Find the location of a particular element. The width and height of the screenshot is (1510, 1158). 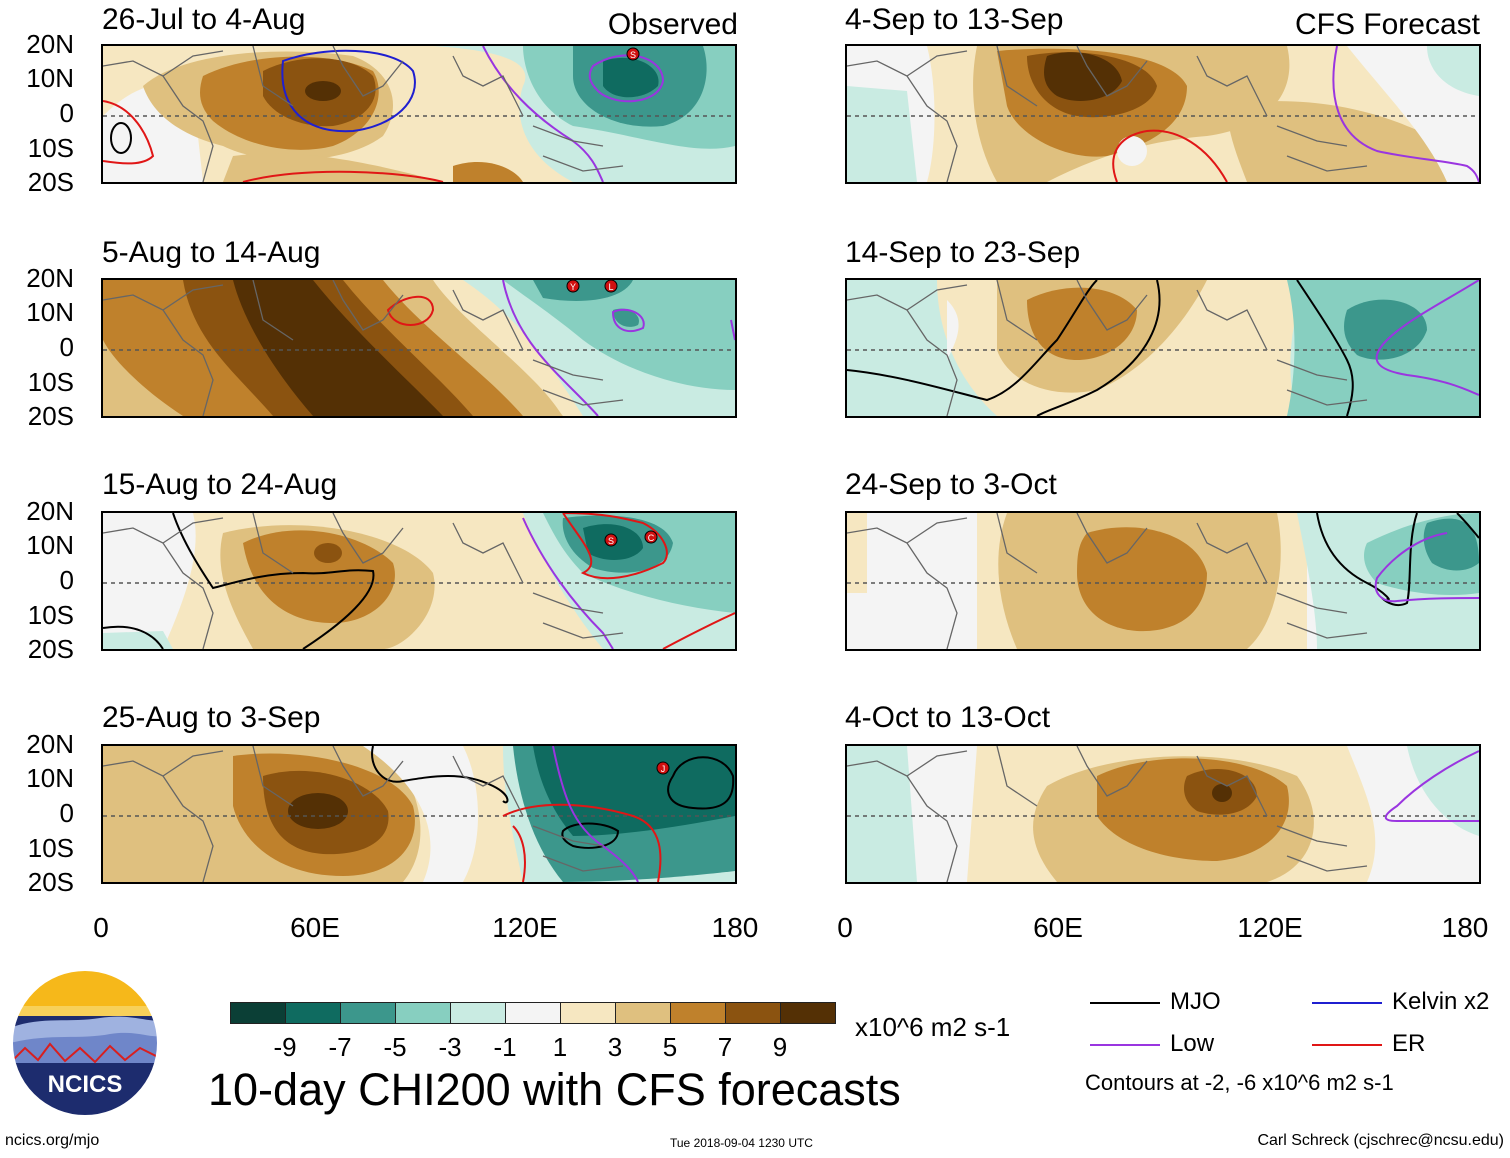

contours-note: Contours at -2, -6 x10^6 m2 s-1 is located at coordinates (1239, 1082).